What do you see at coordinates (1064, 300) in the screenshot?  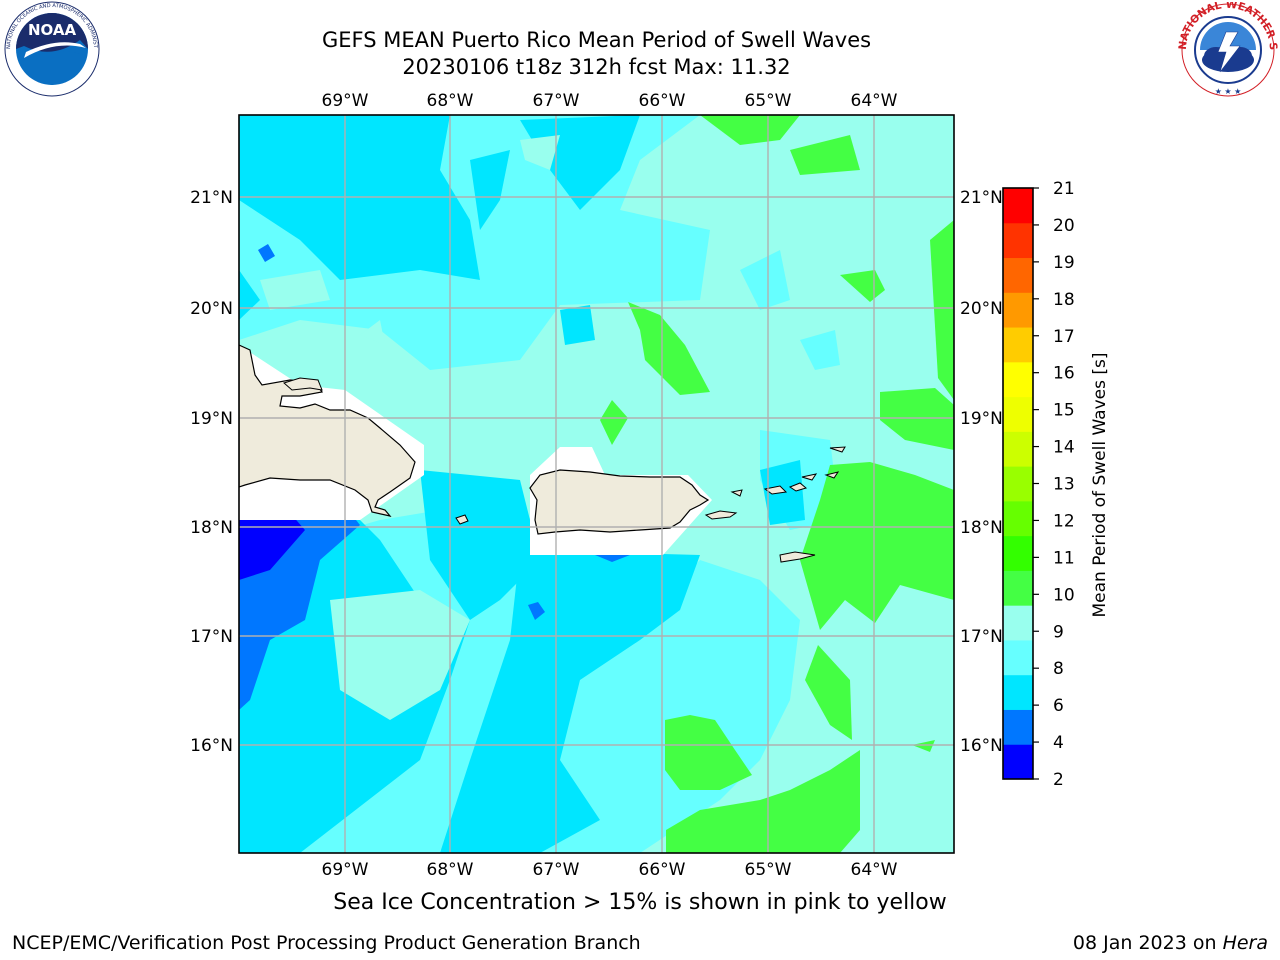 I see `colorbar-tick-label: 18` at bounding box center [1064, 300].